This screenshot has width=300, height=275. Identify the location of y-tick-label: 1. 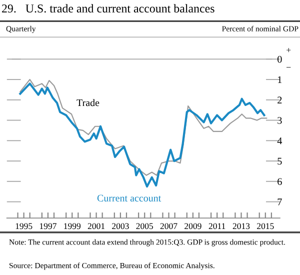
(280, 80).